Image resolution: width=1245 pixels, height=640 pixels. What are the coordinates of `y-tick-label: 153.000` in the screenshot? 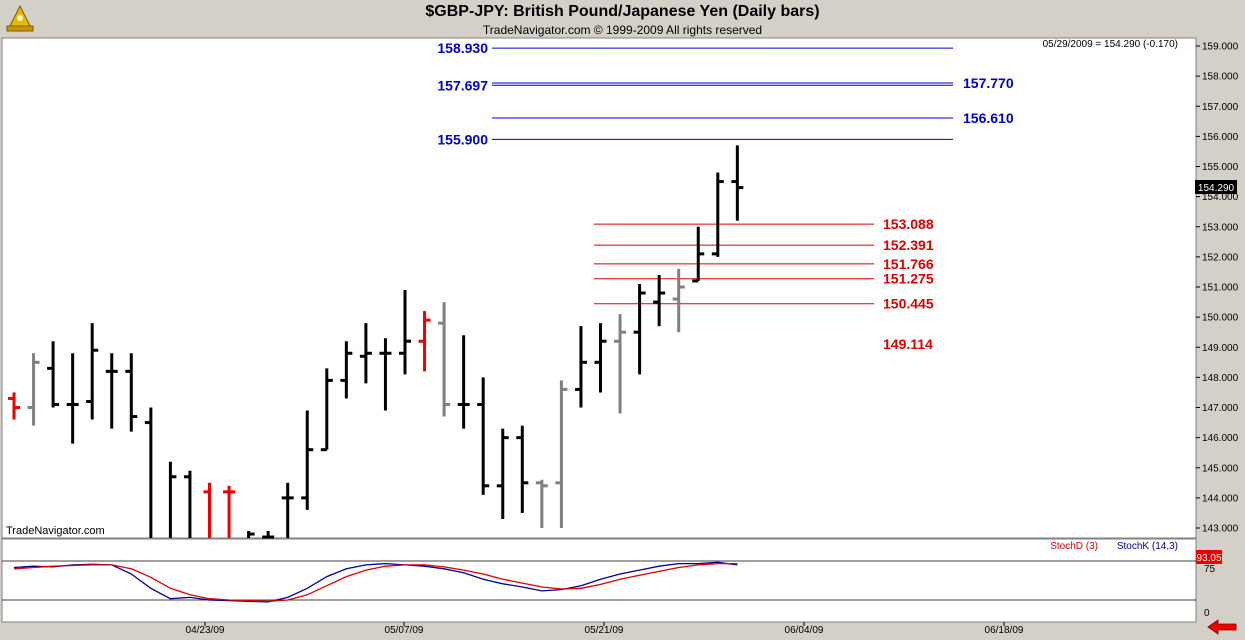 It's located at (1220, 227).